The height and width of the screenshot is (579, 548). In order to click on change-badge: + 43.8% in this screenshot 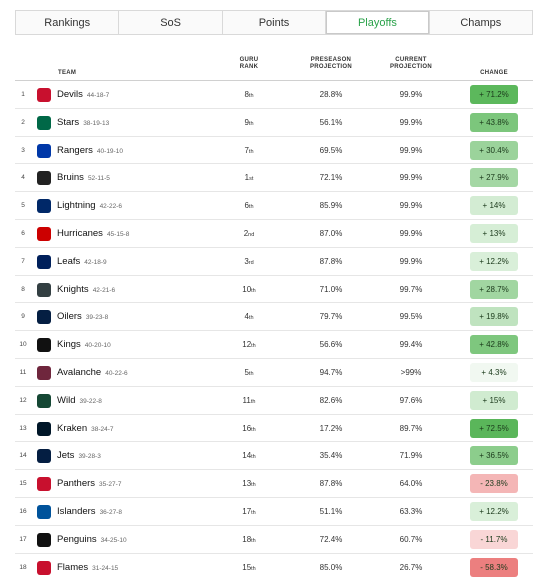, I will do `click(494, 122)`.